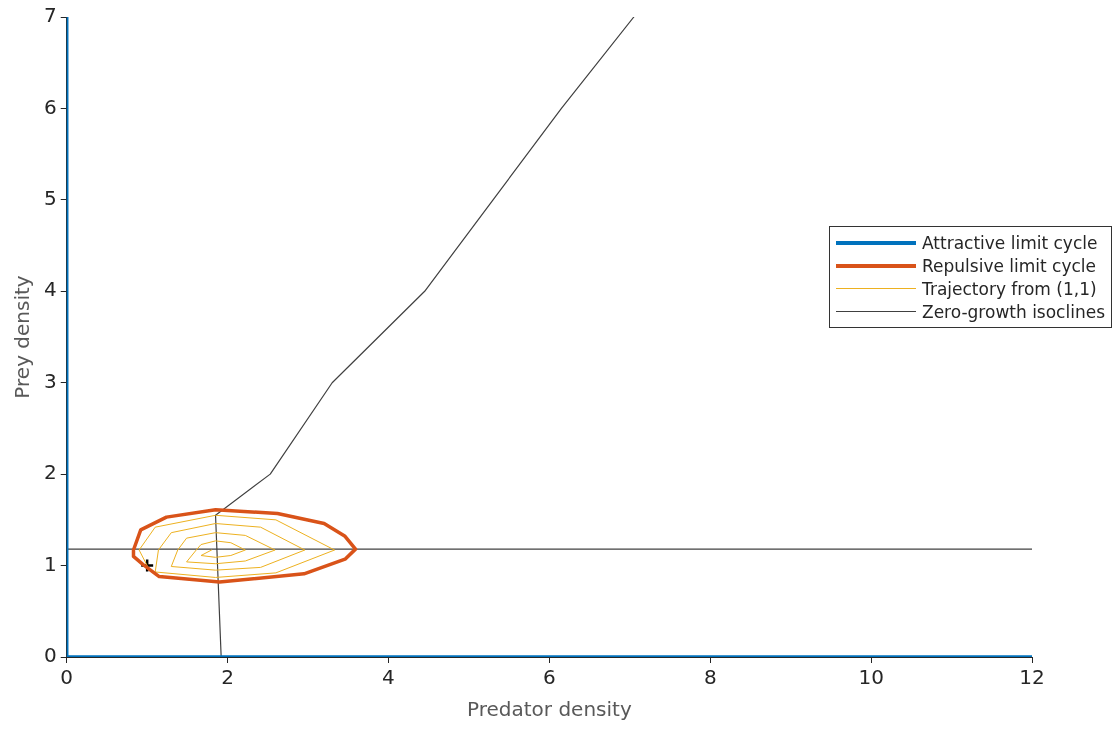 The height and width of the screenshot is (733, 1112). I want to click on y-tick-label: 5, so click(50, 198).